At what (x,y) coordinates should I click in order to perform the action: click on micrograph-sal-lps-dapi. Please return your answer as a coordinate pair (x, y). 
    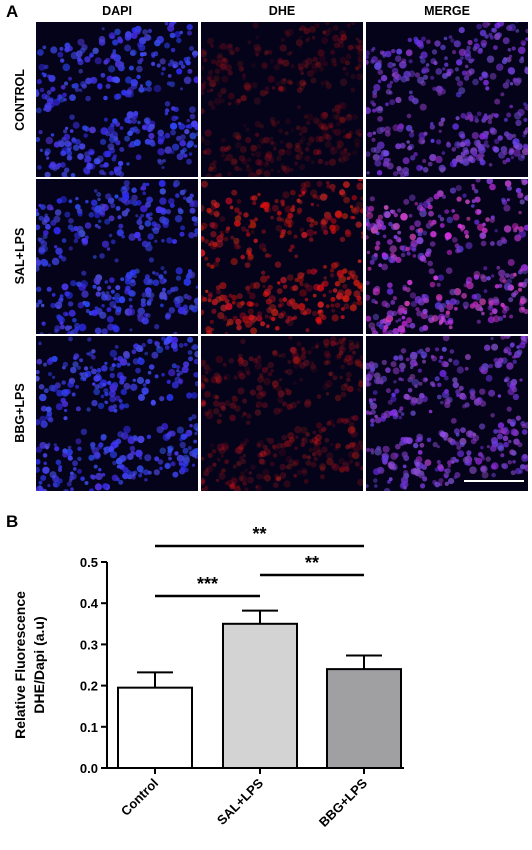
    Looking at the image, I should click on (117, 256).